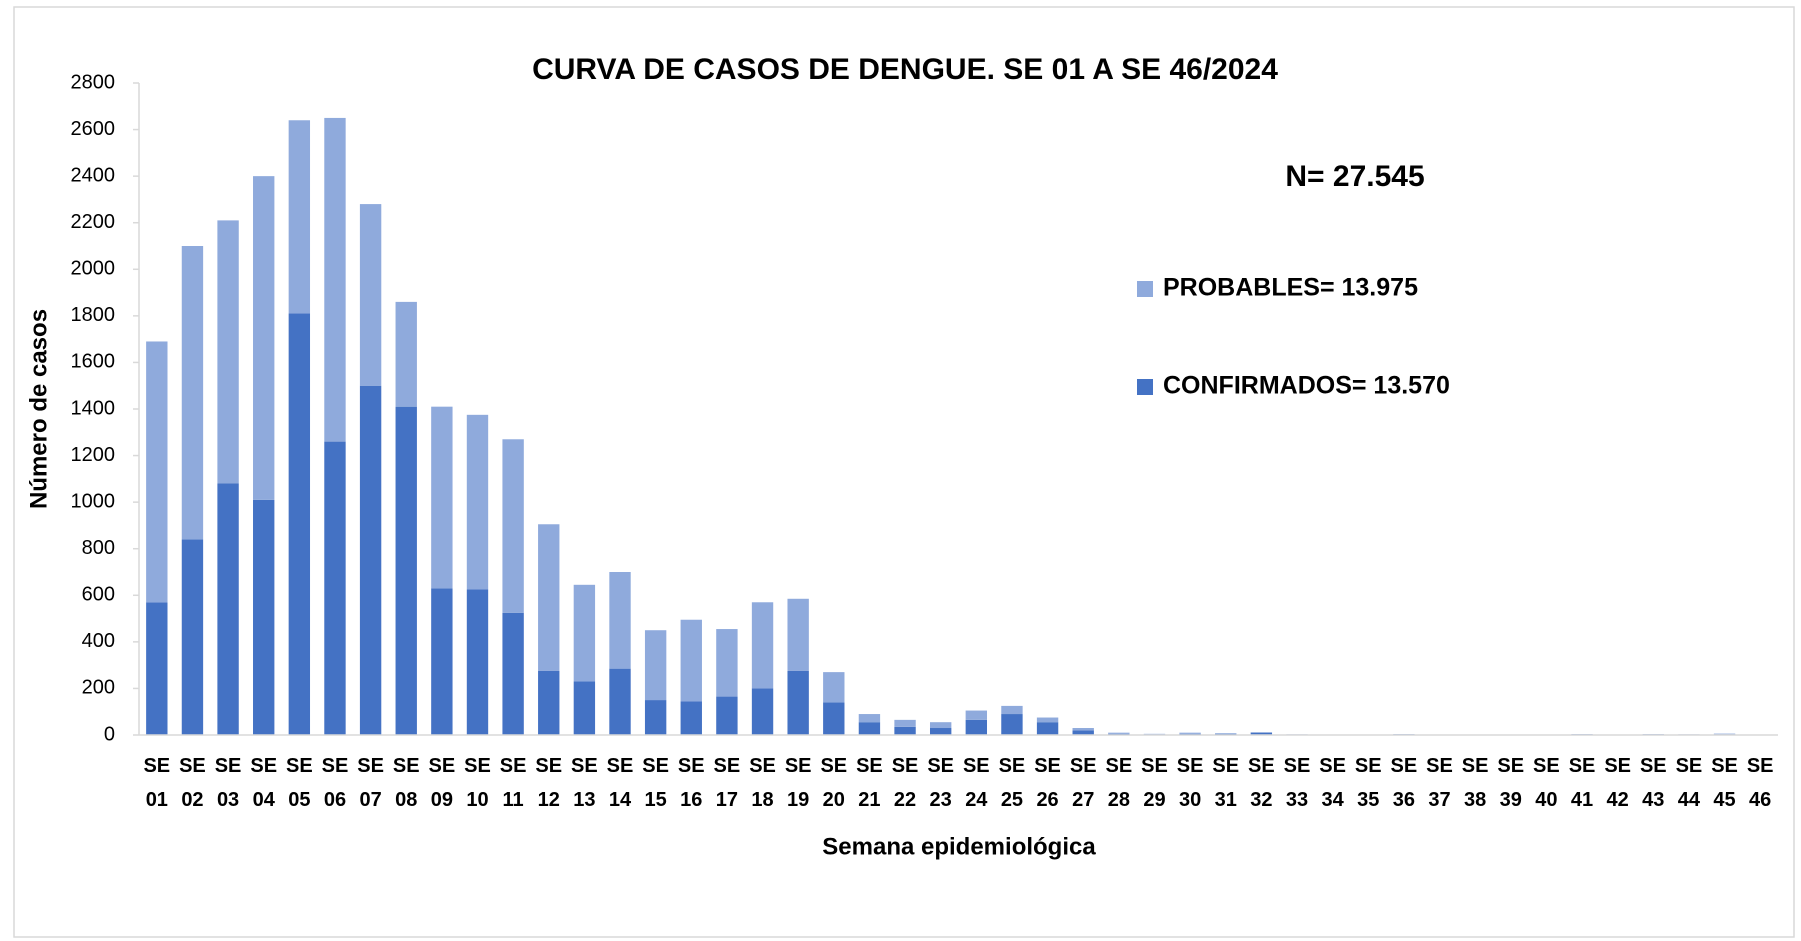  I want to click on x-tick-label: SE 11, so click(513, 783).